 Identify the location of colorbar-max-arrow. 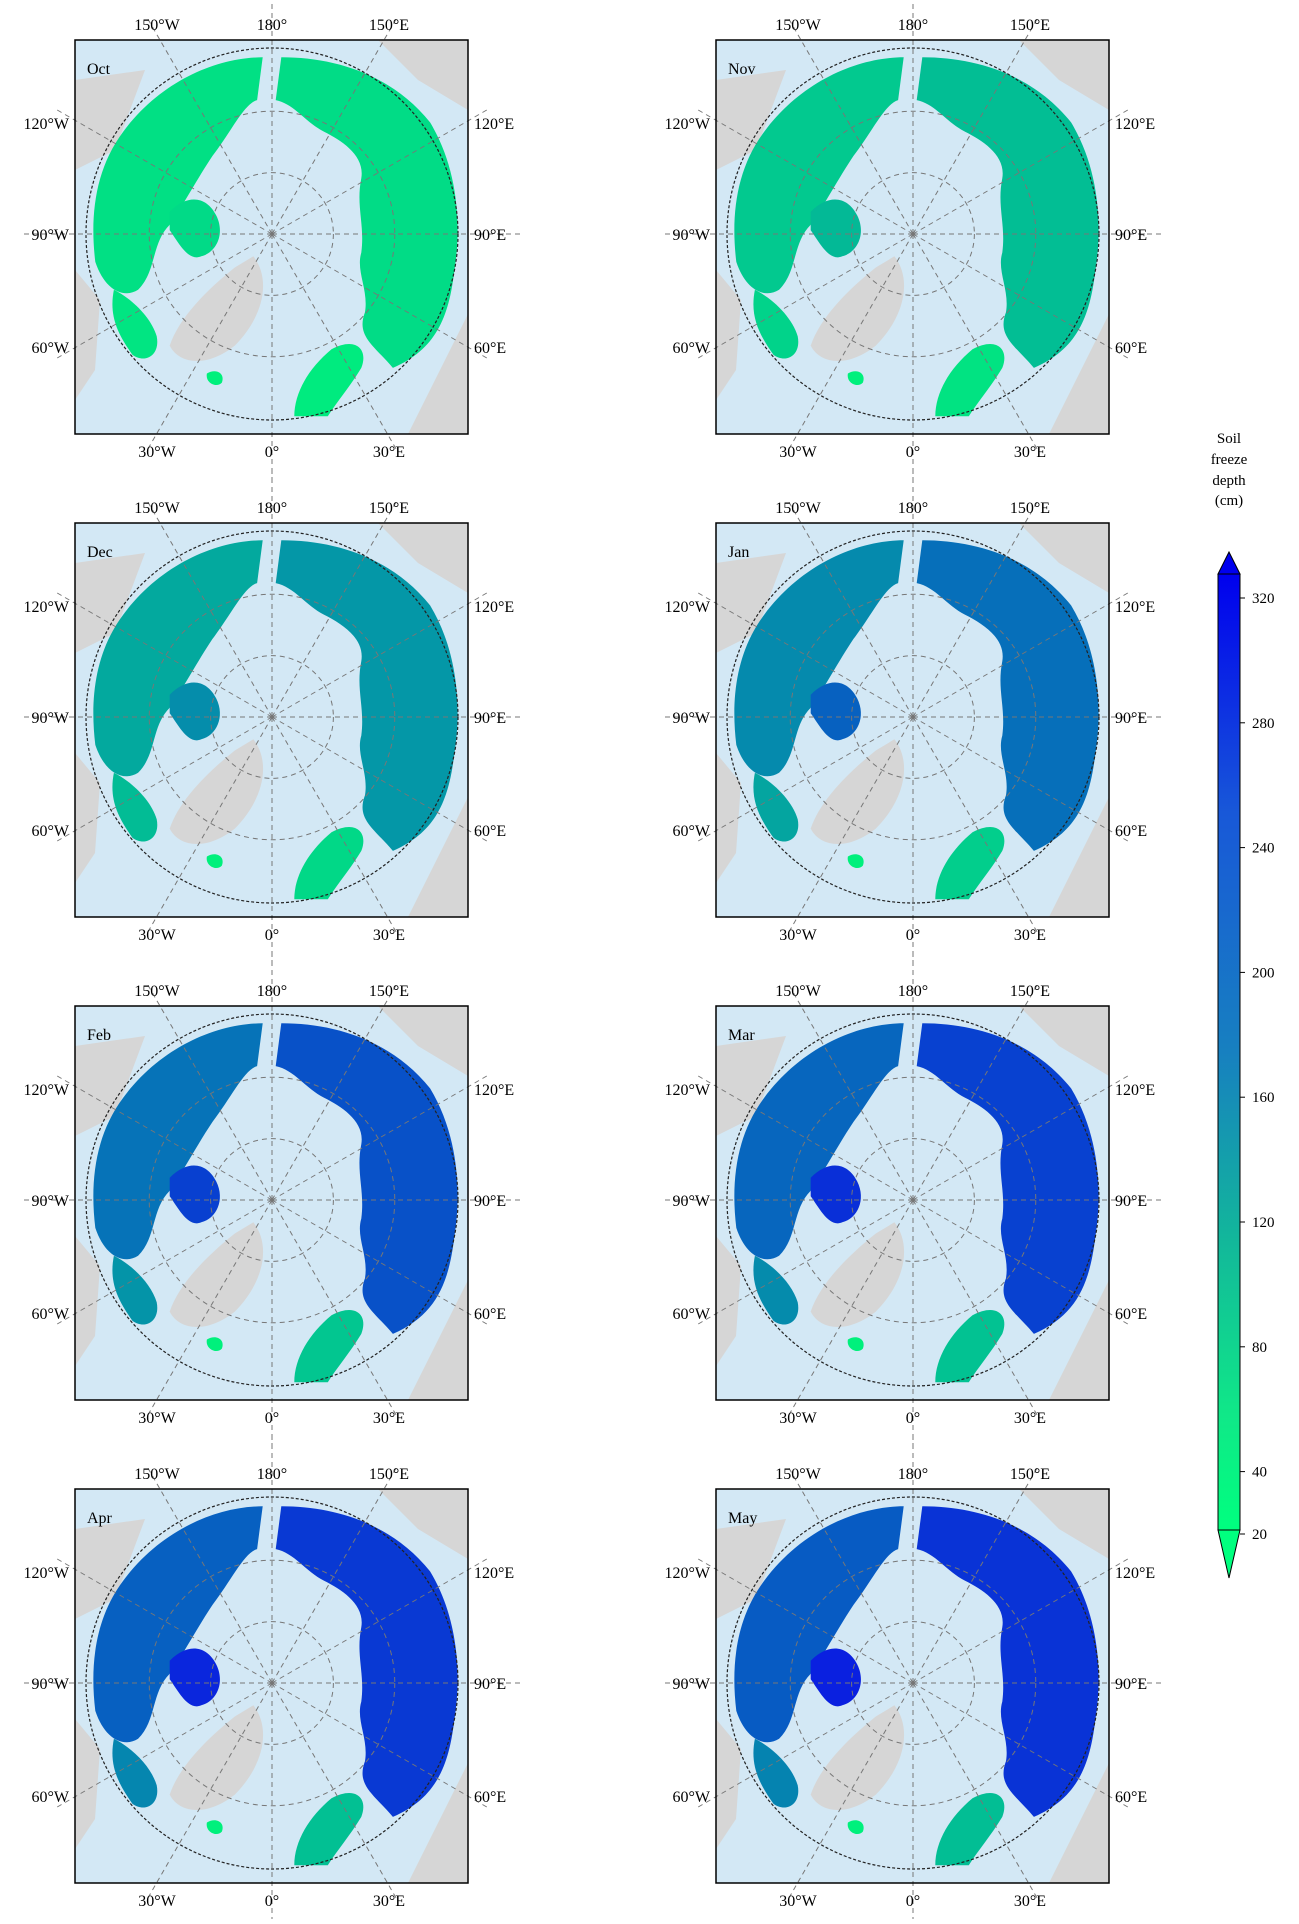
(1229, 562).